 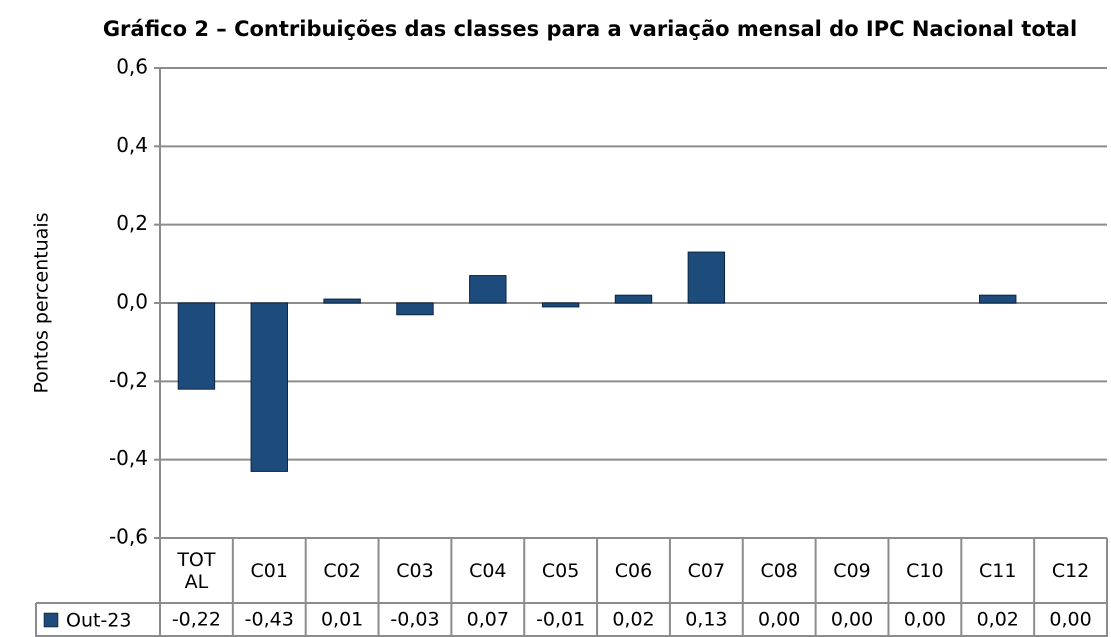 I want to click on category-cell: C12, so click(x=1071, y=570).